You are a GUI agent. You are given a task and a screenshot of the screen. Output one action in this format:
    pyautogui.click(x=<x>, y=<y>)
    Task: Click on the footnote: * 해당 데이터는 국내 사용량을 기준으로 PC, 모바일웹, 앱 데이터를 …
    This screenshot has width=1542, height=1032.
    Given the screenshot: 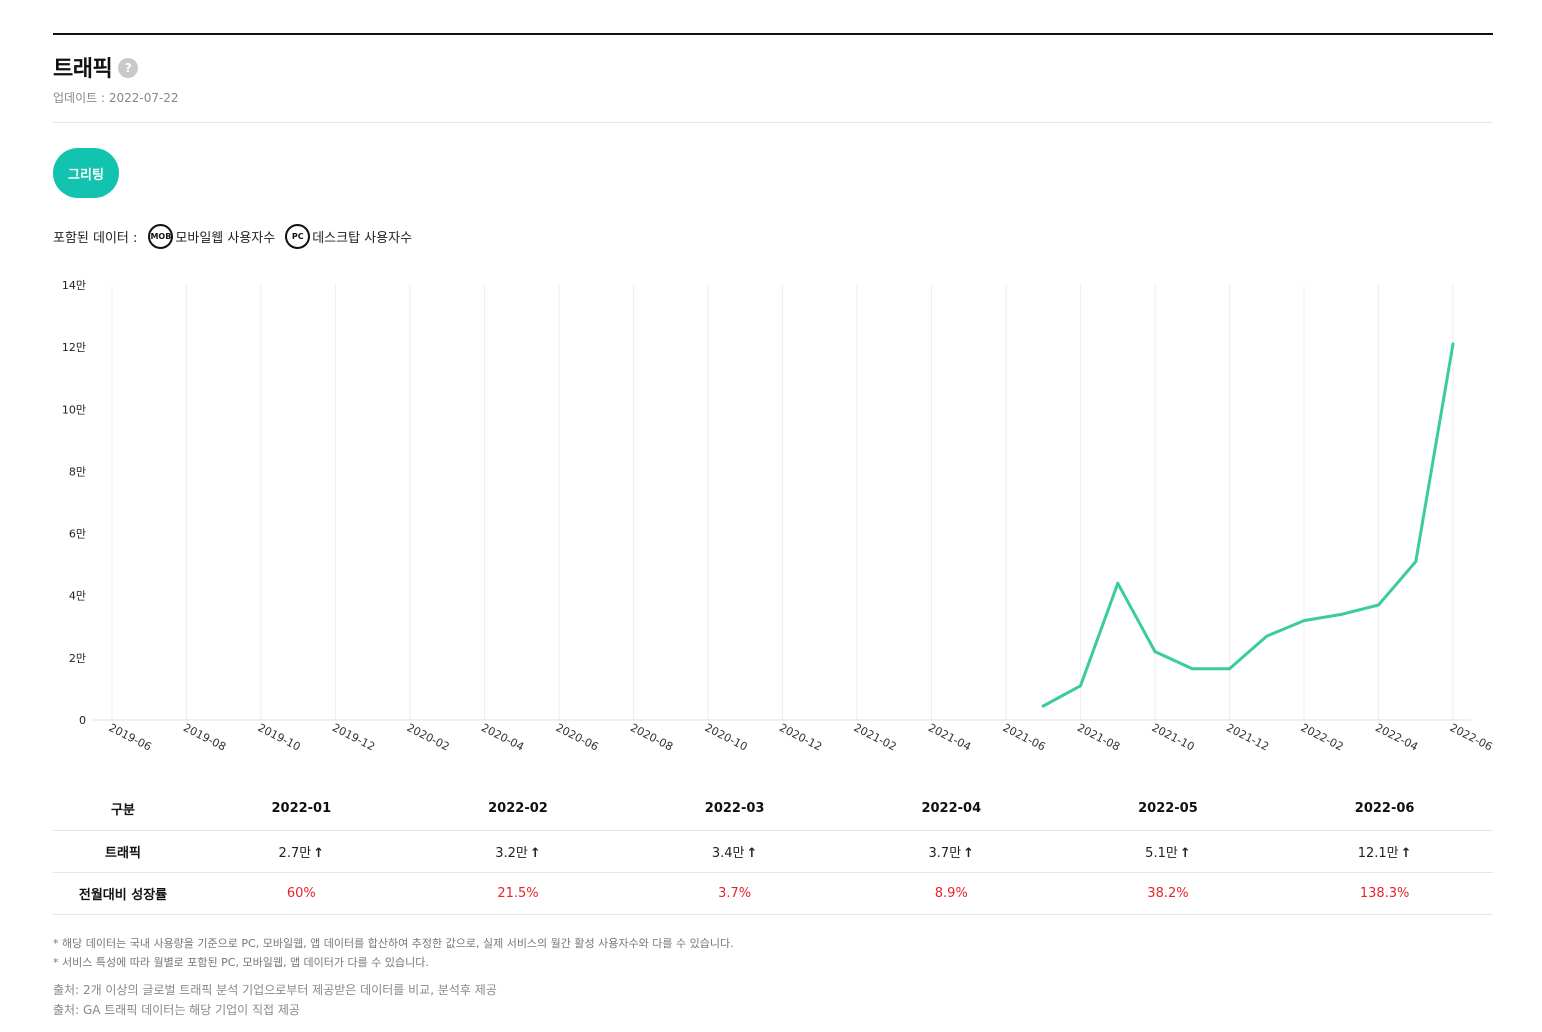 What is the action you would take?
    pyautogui.click(x=393, y=943)
    